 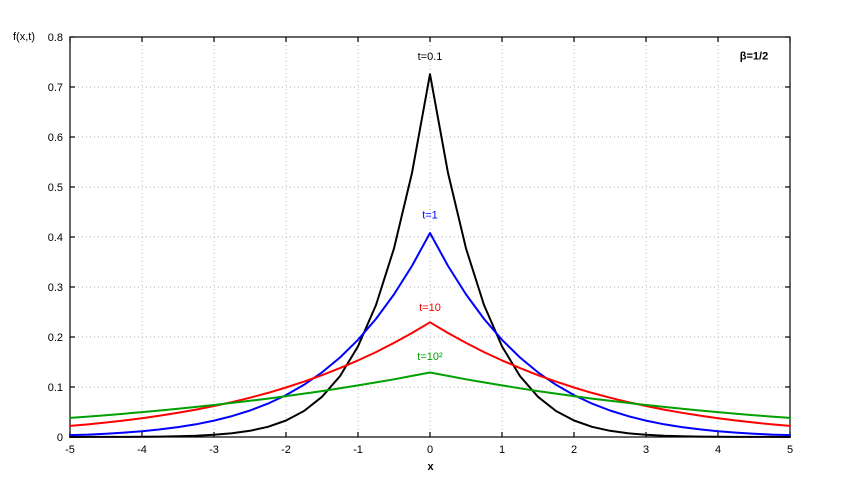 What do you see at coordinates (502, 450) in the screenshot?
I see `x-tick-label: 1` at bounding box center [502, 450].